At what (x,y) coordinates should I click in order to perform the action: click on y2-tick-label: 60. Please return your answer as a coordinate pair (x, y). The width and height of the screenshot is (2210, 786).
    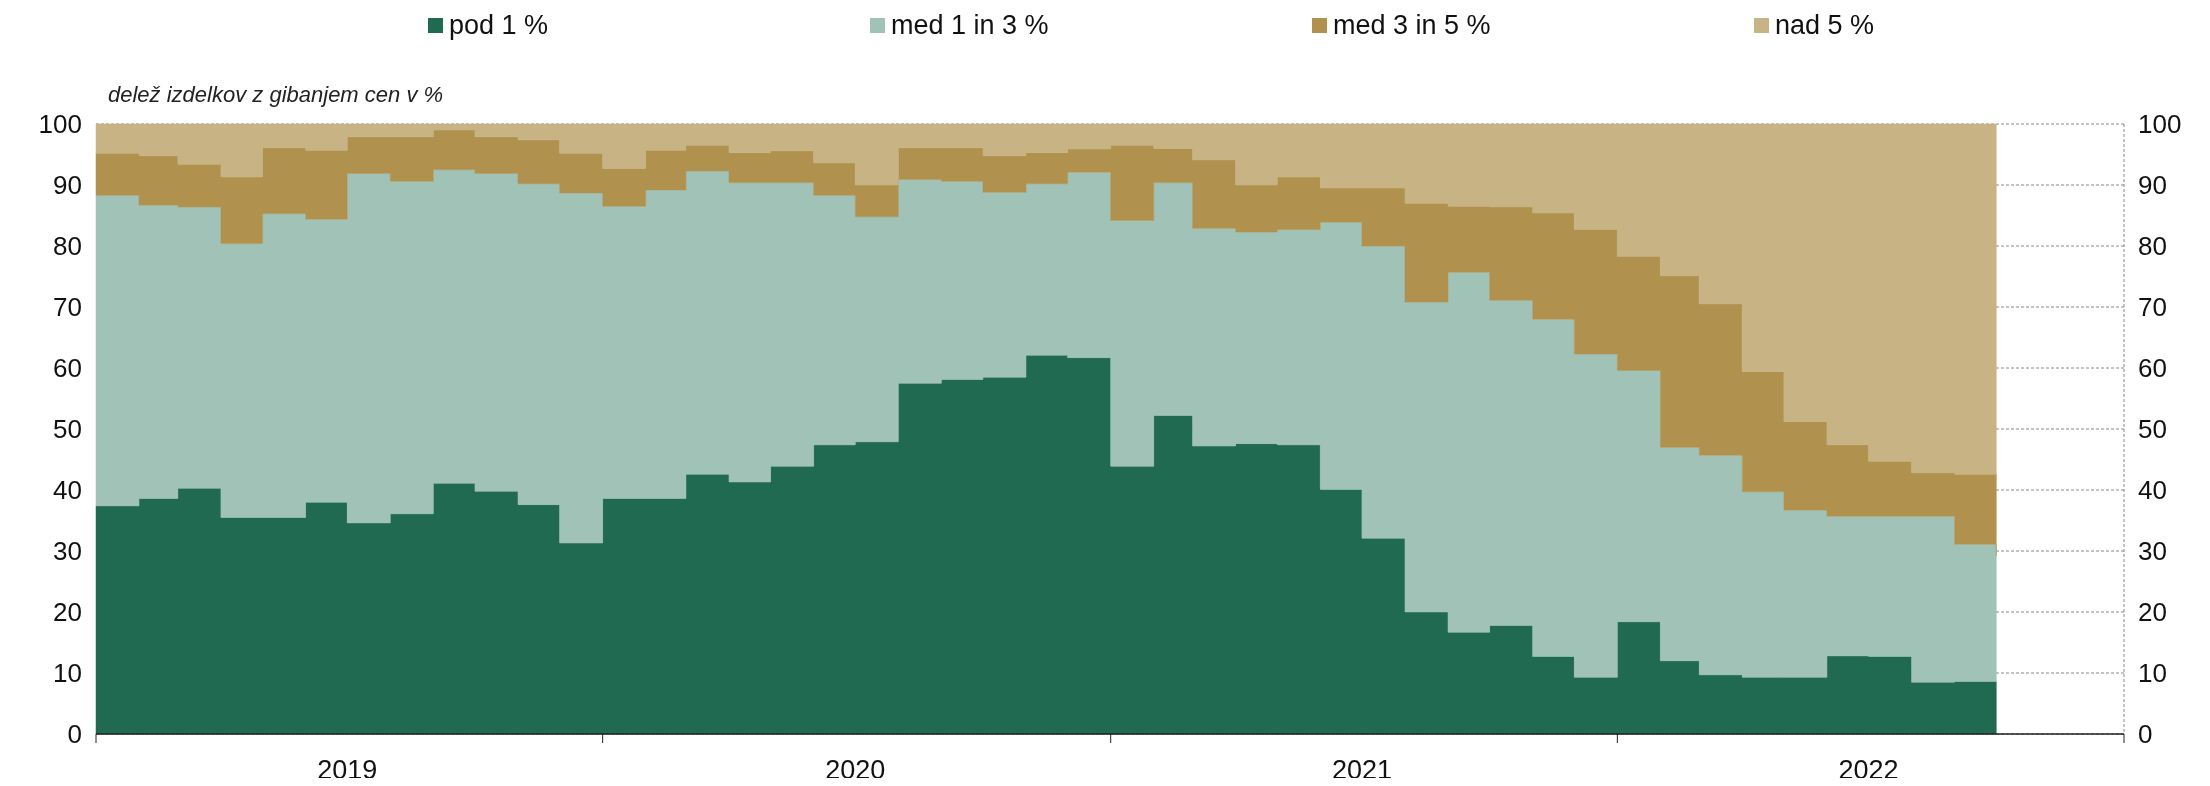
    Looking at the image, I should click on (2152, 368).